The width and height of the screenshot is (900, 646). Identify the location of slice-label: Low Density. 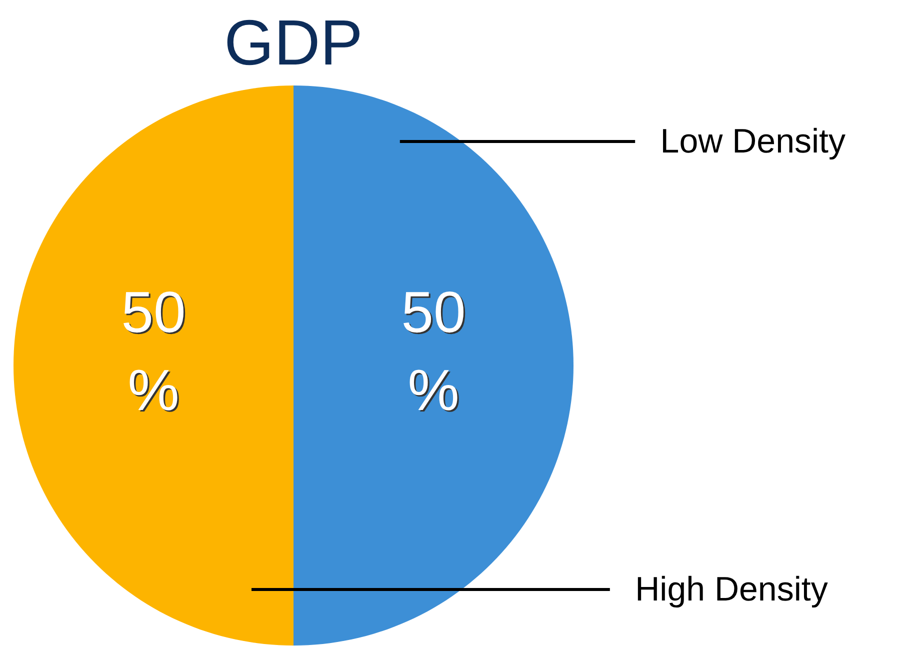
(753, 141).